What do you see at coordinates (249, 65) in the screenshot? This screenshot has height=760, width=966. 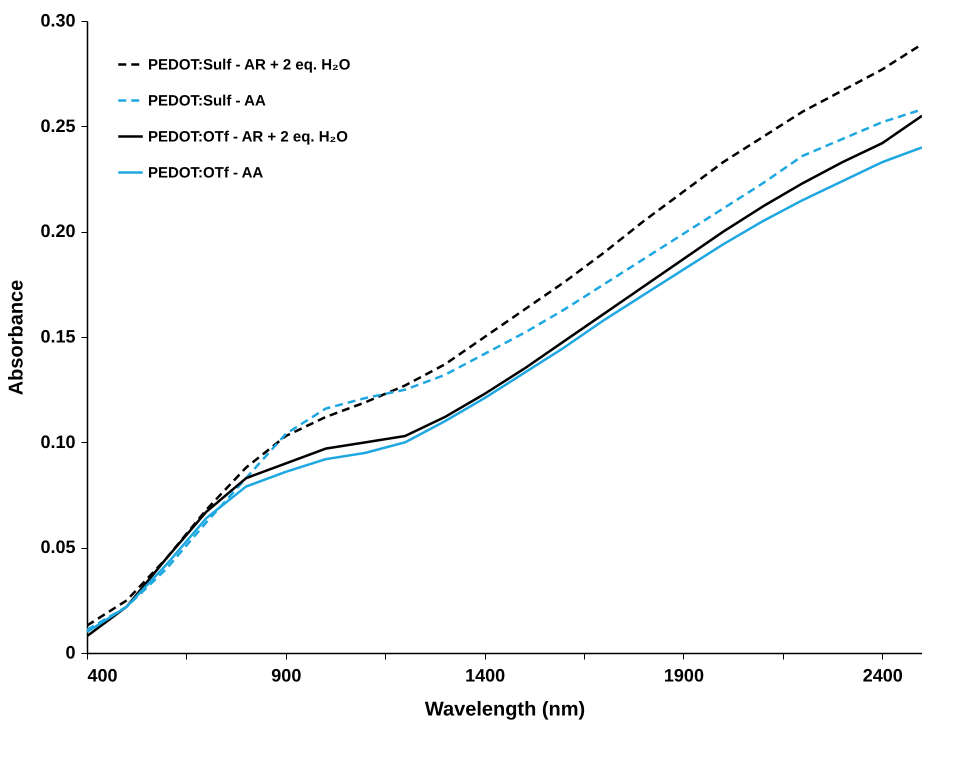 I see `legend-label: PEDOT:Sulf - AR + 2 eq. H₂O` at bounding box center [249, 65].